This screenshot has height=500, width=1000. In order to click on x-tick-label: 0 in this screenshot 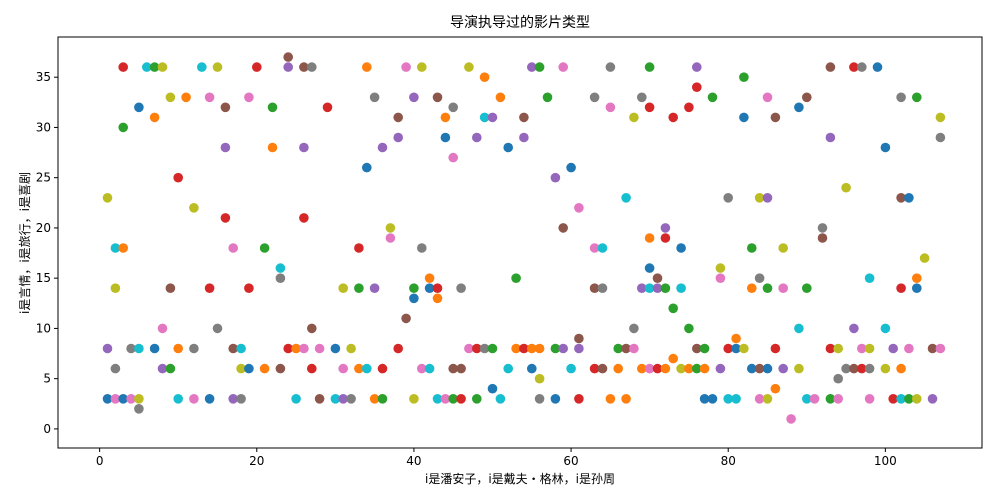, I will do `click(100, 461)`.